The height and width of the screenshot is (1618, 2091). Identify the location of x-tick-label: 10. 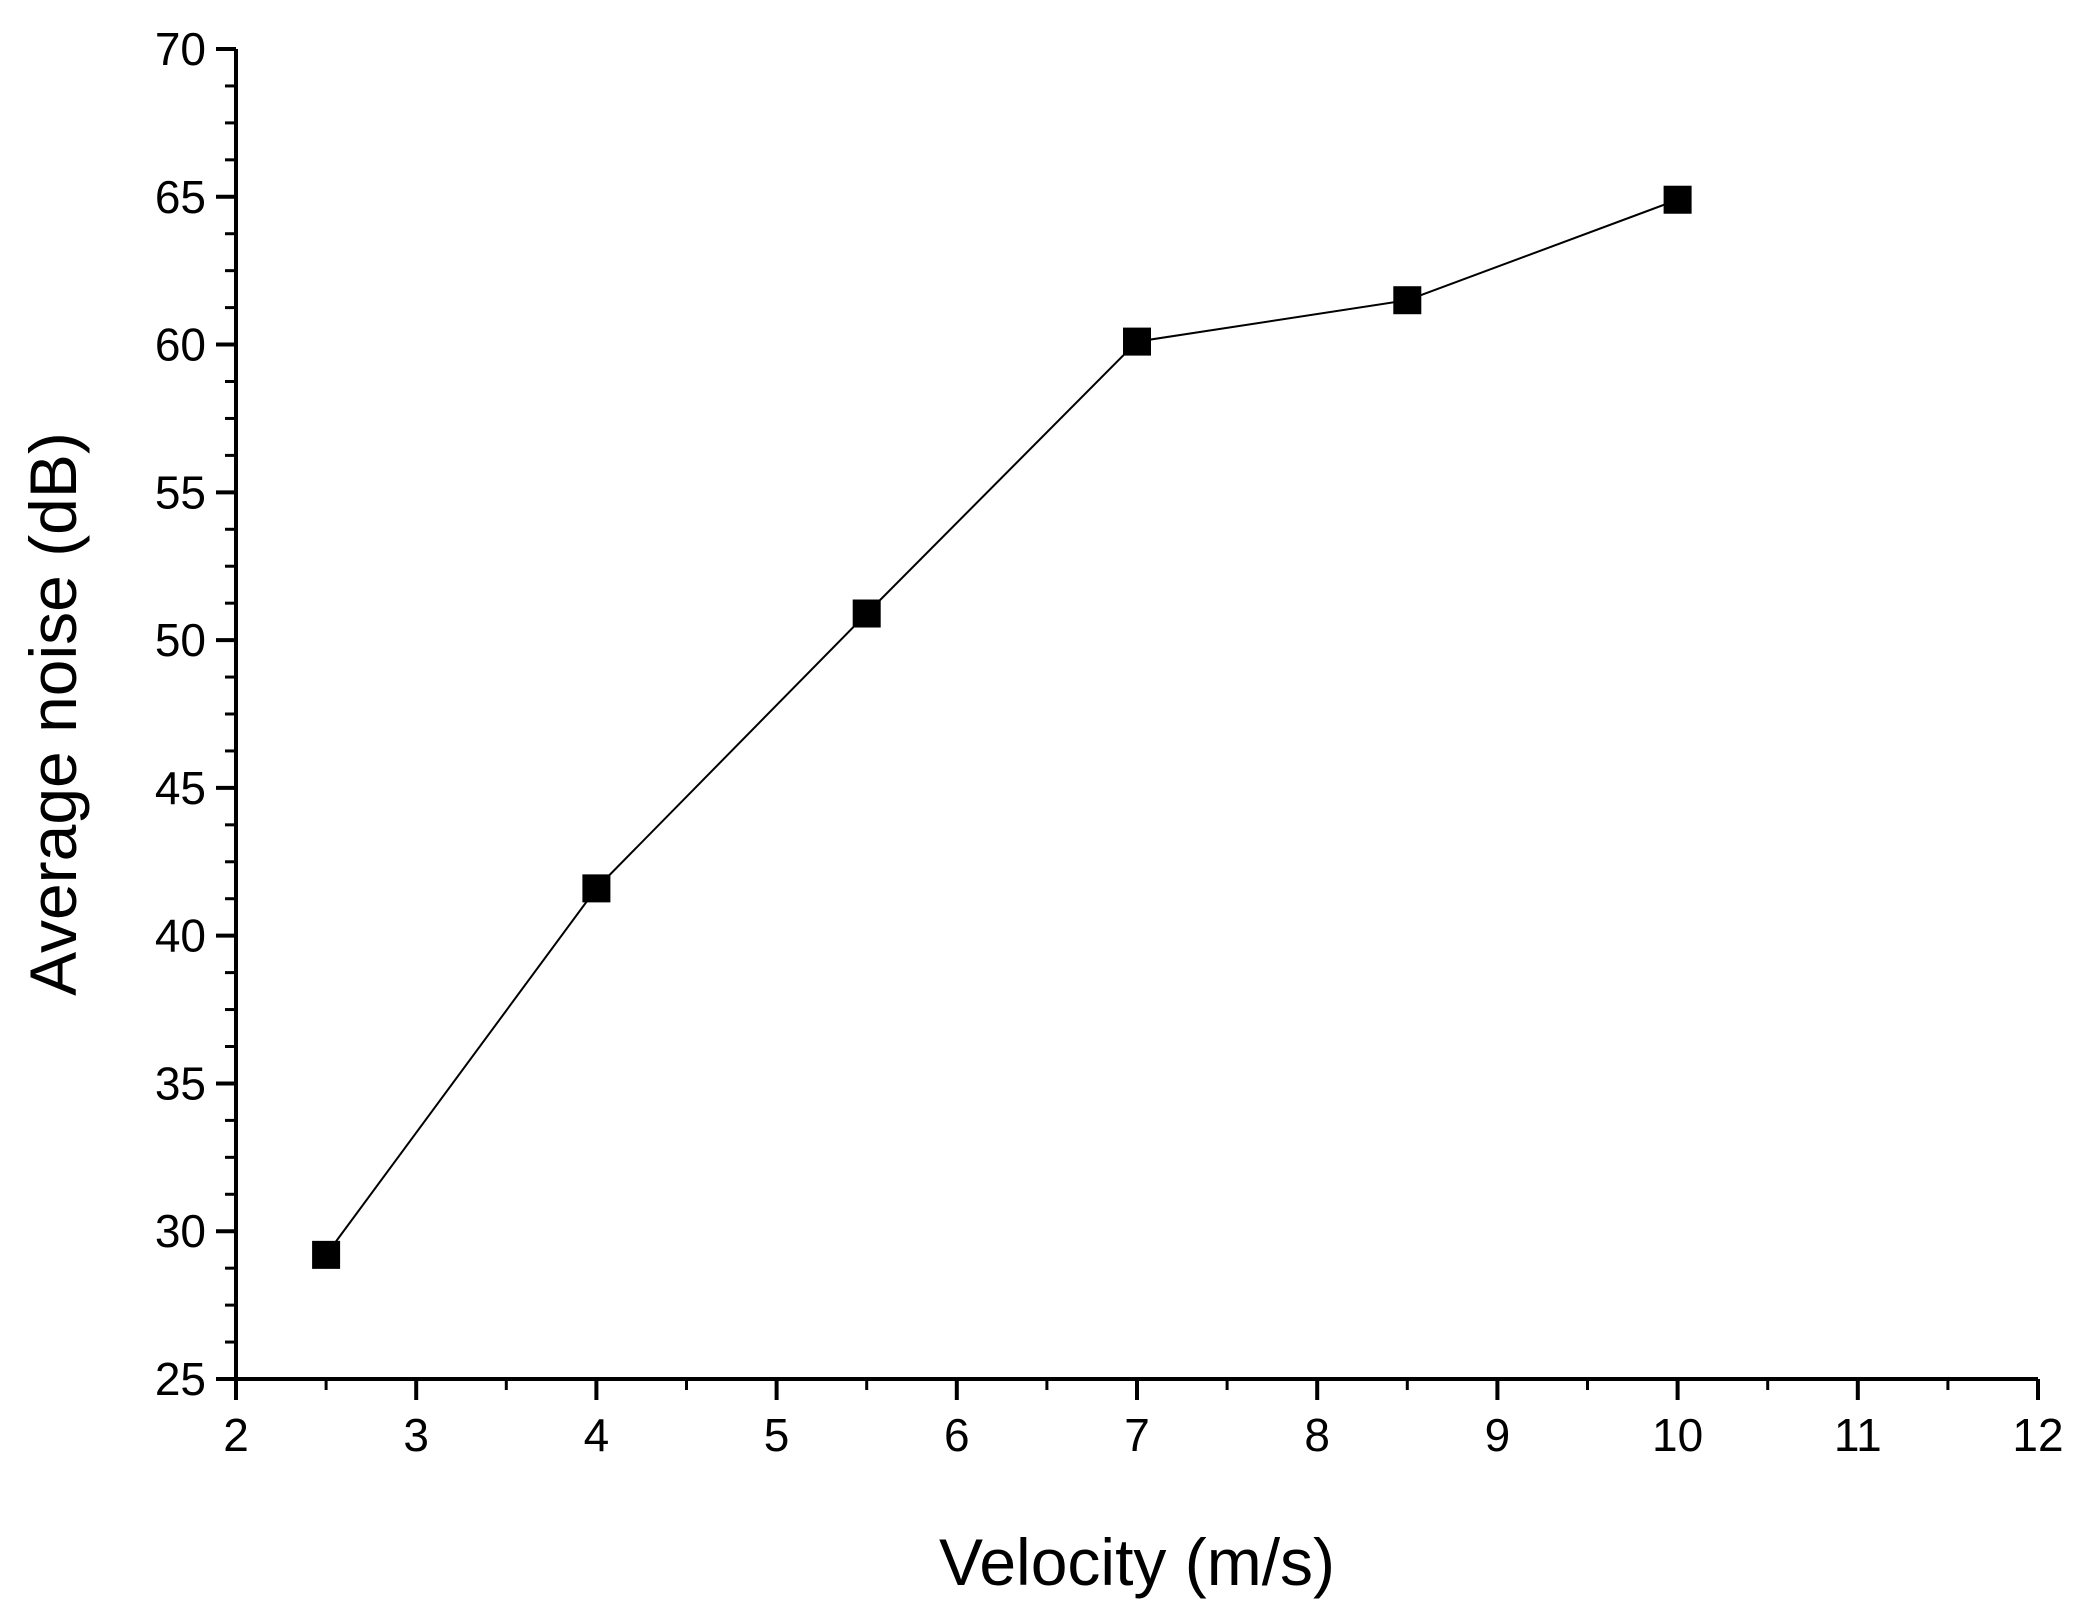
(1677, 1435).